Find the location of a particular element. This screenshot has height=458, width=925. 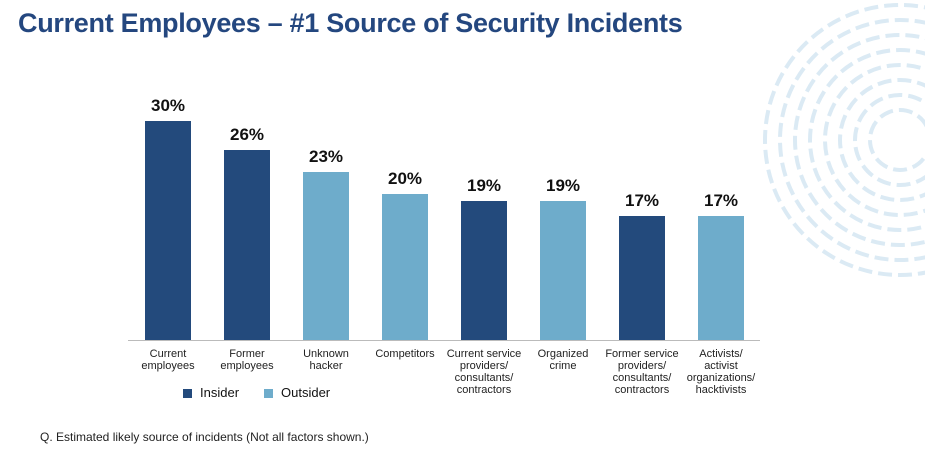

value-label: 30% is located at coordinates (168, 105).